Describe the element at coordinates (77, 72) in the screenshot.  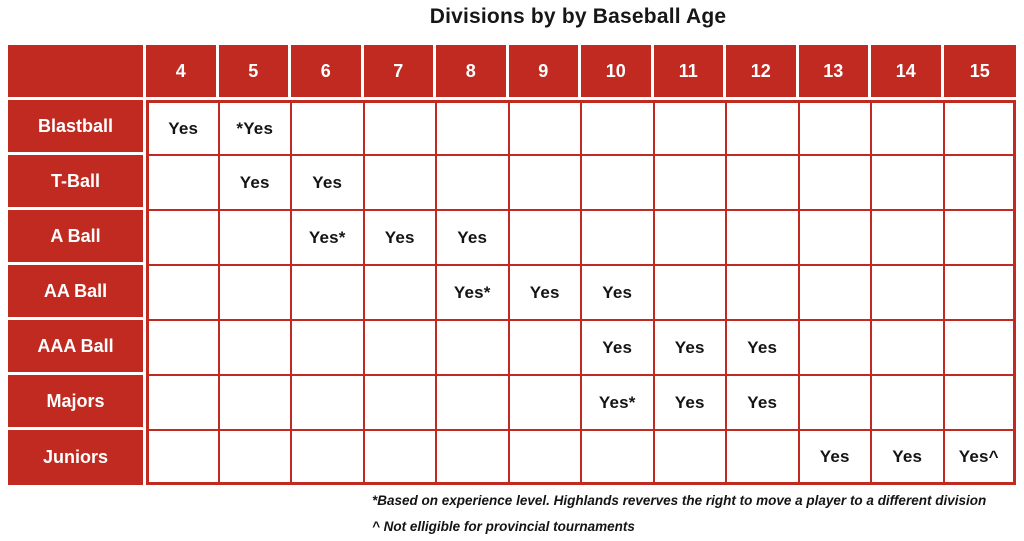
I see `corner-cell` at that location.